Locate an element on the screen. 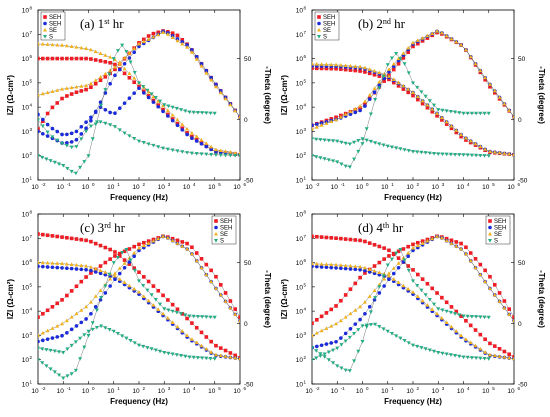  y2-axis-label: -Theta (degree) is located at coordinates (541, 95).